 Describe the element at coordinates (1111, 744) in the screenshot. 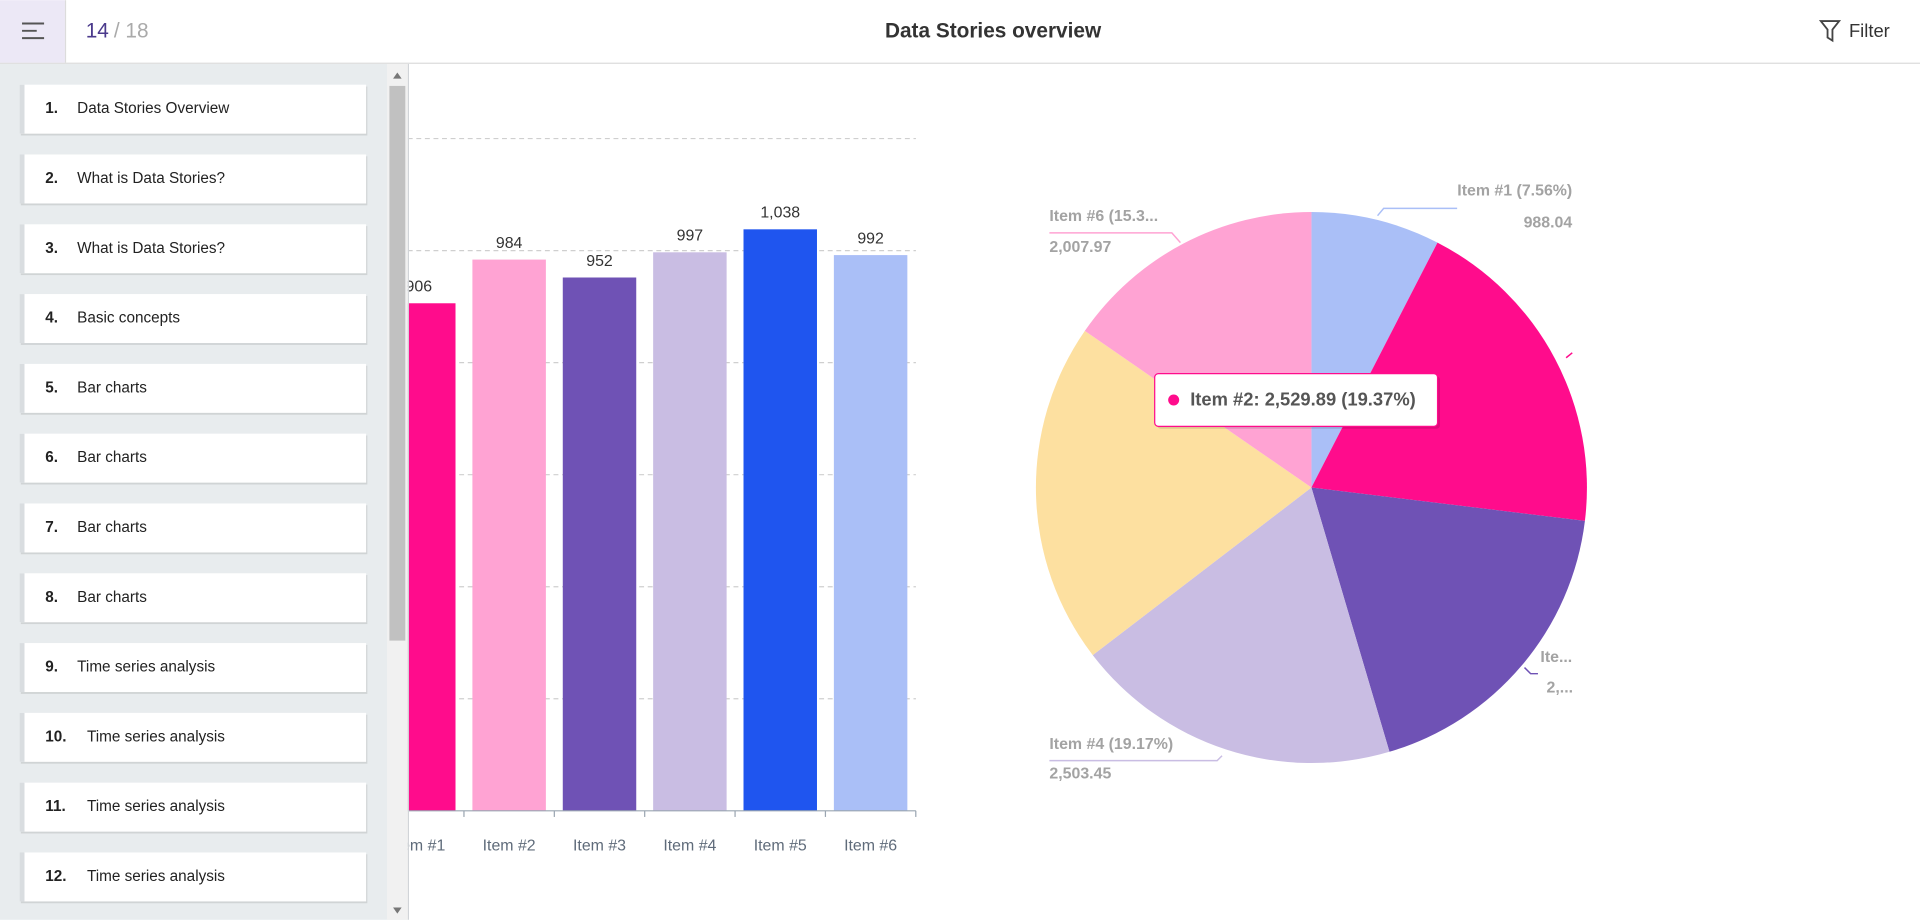

I see `slice-label: Item #4 (19.17%)` at that location.